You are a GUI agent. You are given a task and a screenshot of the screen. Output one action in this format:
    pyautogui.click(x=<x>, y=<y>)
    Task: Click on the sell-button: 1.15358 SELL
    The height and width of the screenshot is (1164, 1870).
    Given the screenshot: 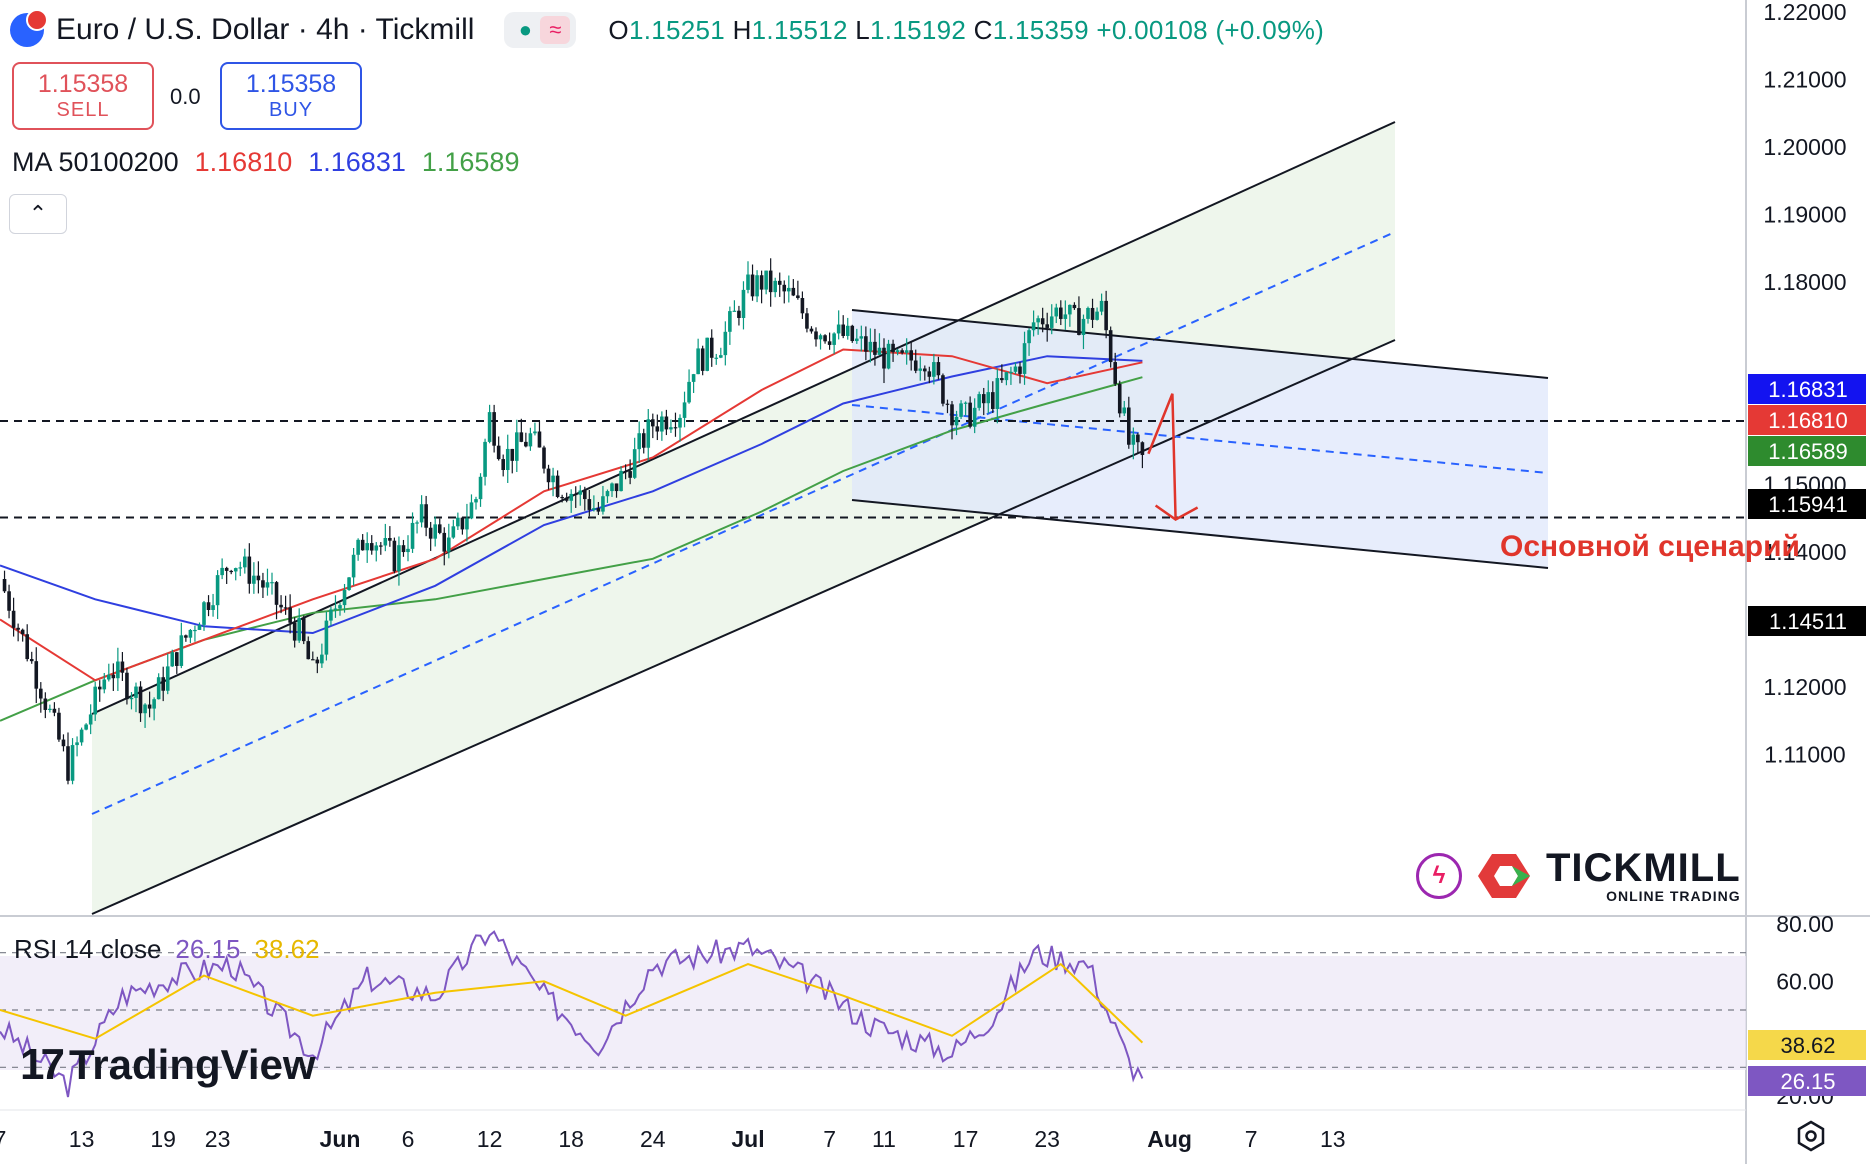 What is the action you would take?
    pyautogui.click(x=83, y=96)
    